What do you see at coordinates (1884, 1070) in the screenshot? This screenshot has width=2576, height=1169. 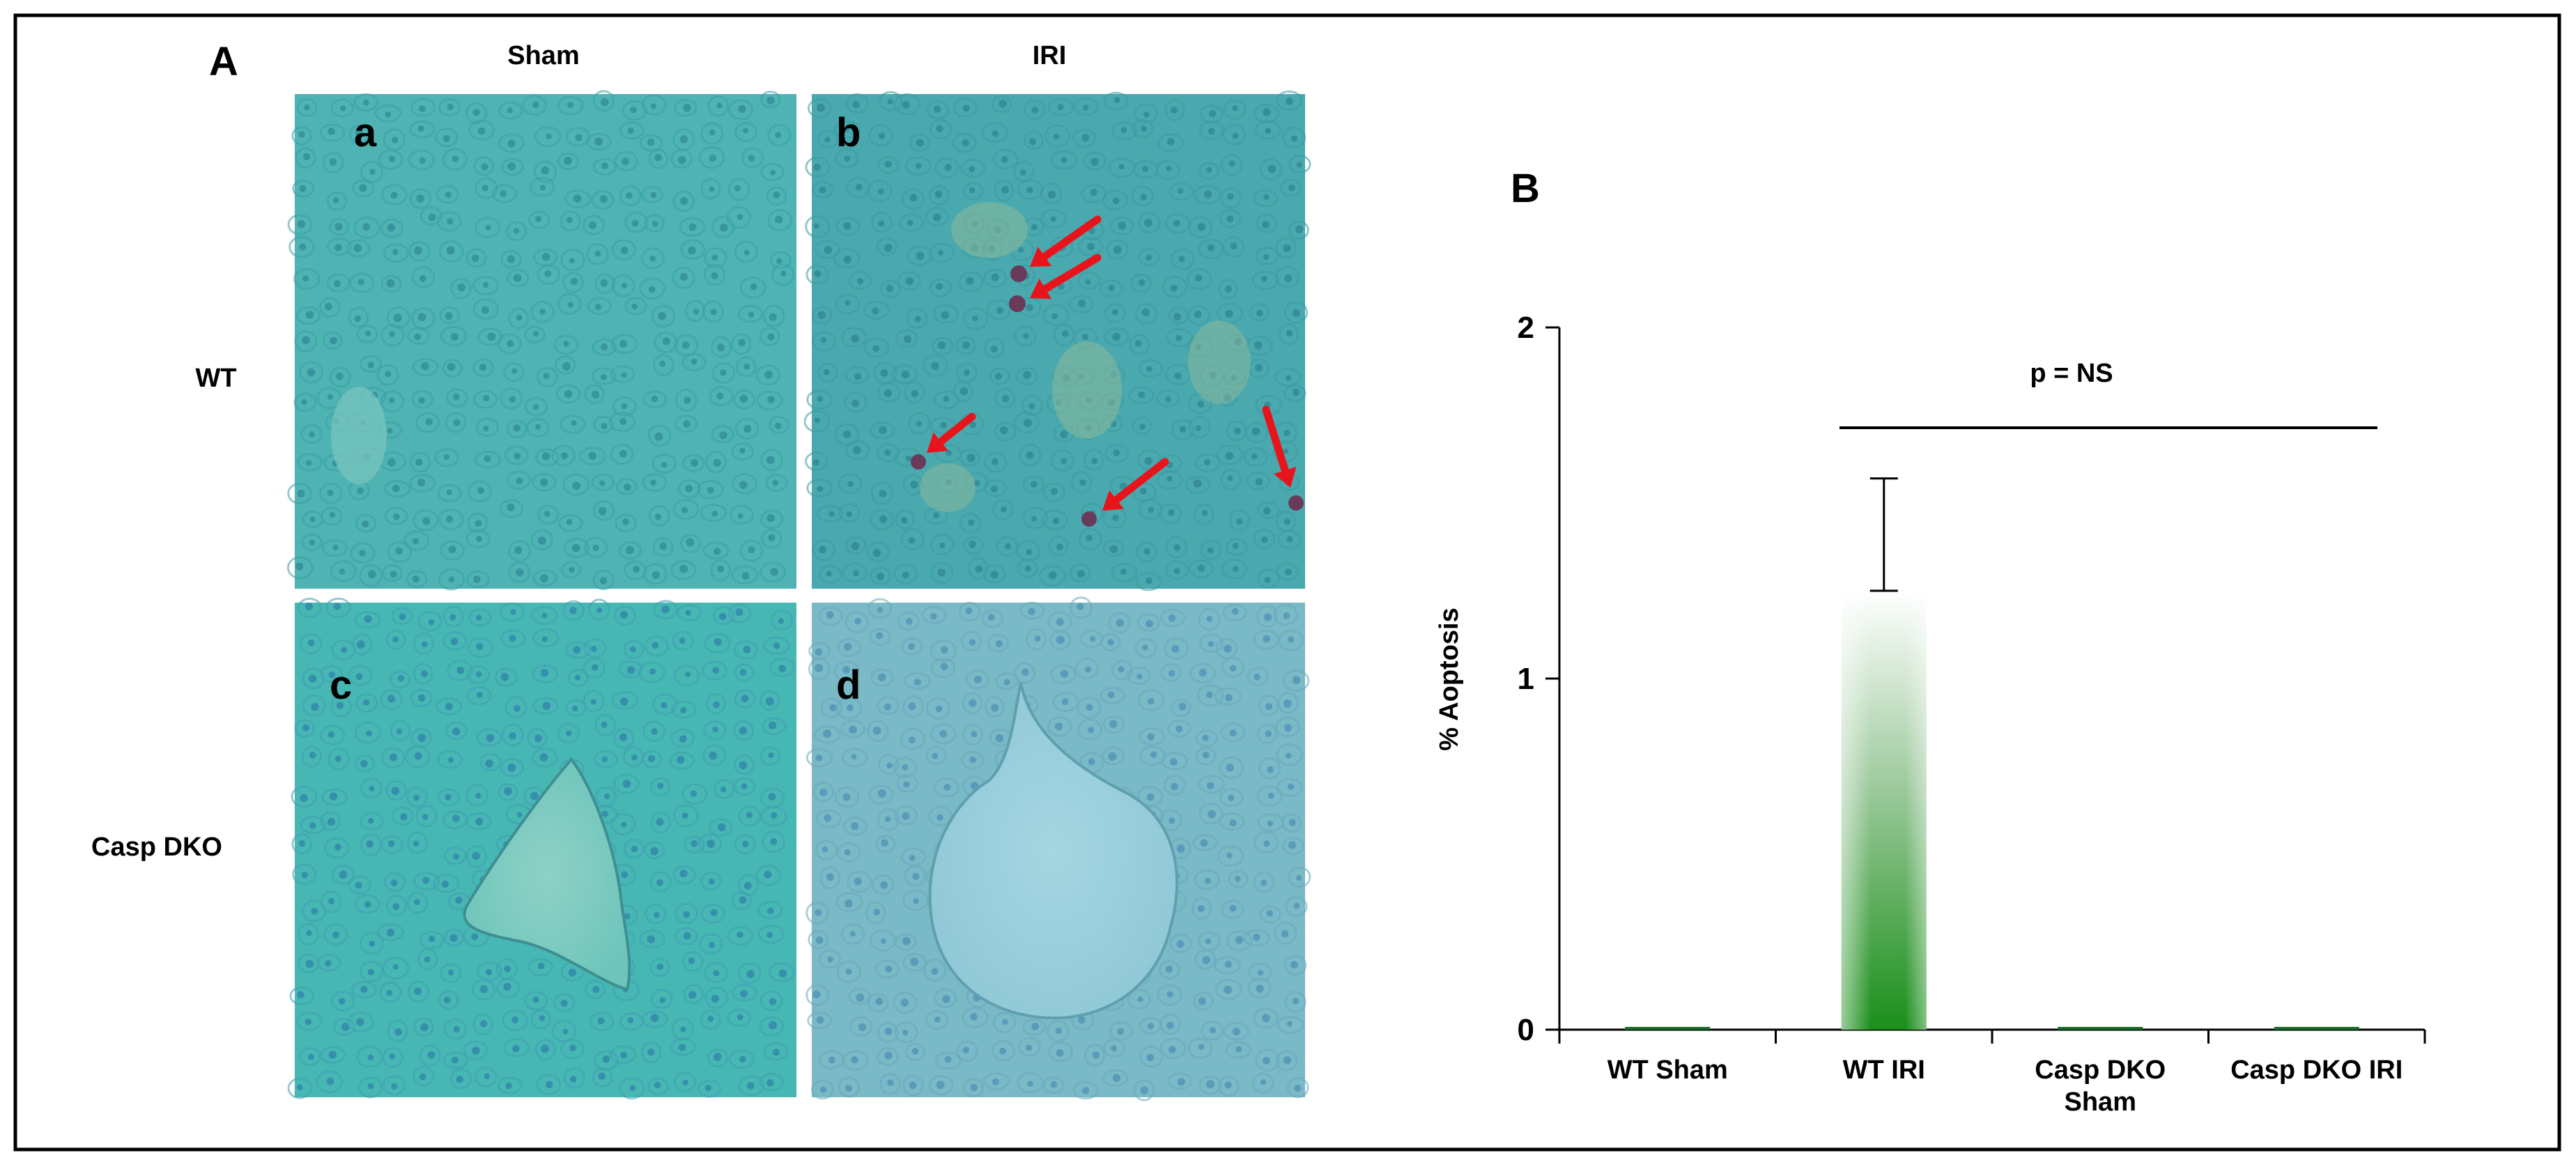 I see `x-tick-label: WT IRI` at bounding box center [1884, 1070].